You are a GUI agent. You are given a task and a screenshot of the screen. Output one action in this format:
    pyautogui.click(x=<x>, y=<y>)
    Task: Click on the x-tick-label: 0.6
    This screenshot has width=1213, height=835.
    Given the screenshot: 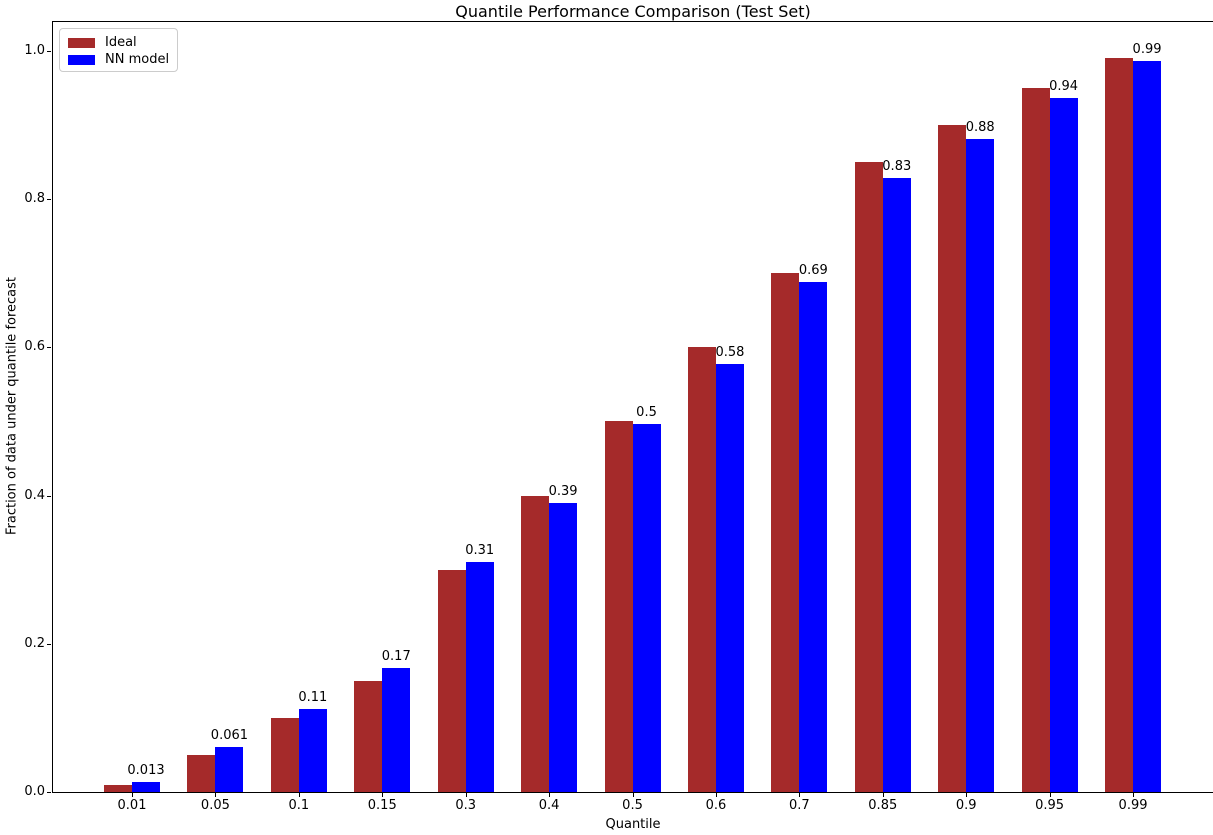 What is the action you would take?
    pyautogui.click(x=716, y=805)
    